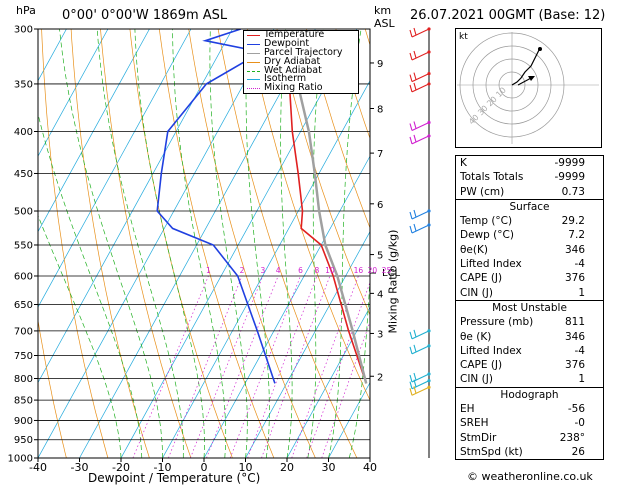  Describe the element at coordinates (529, 438) in the screenshot. I see `index-row: StmDir 238°` at that location.